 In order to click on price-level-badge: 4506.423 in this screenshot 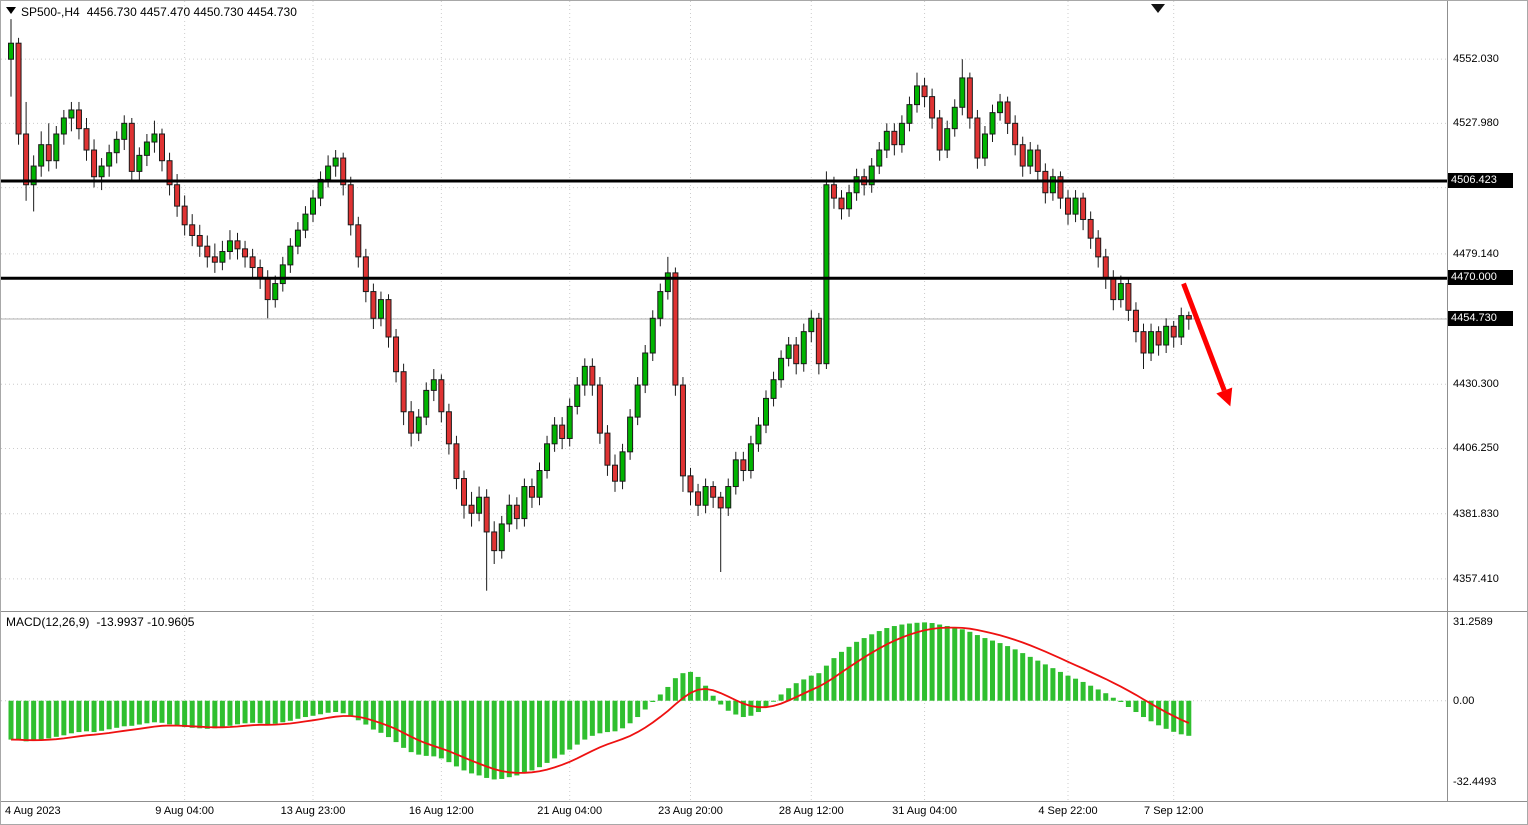, I will do `click(1480, 180)`.